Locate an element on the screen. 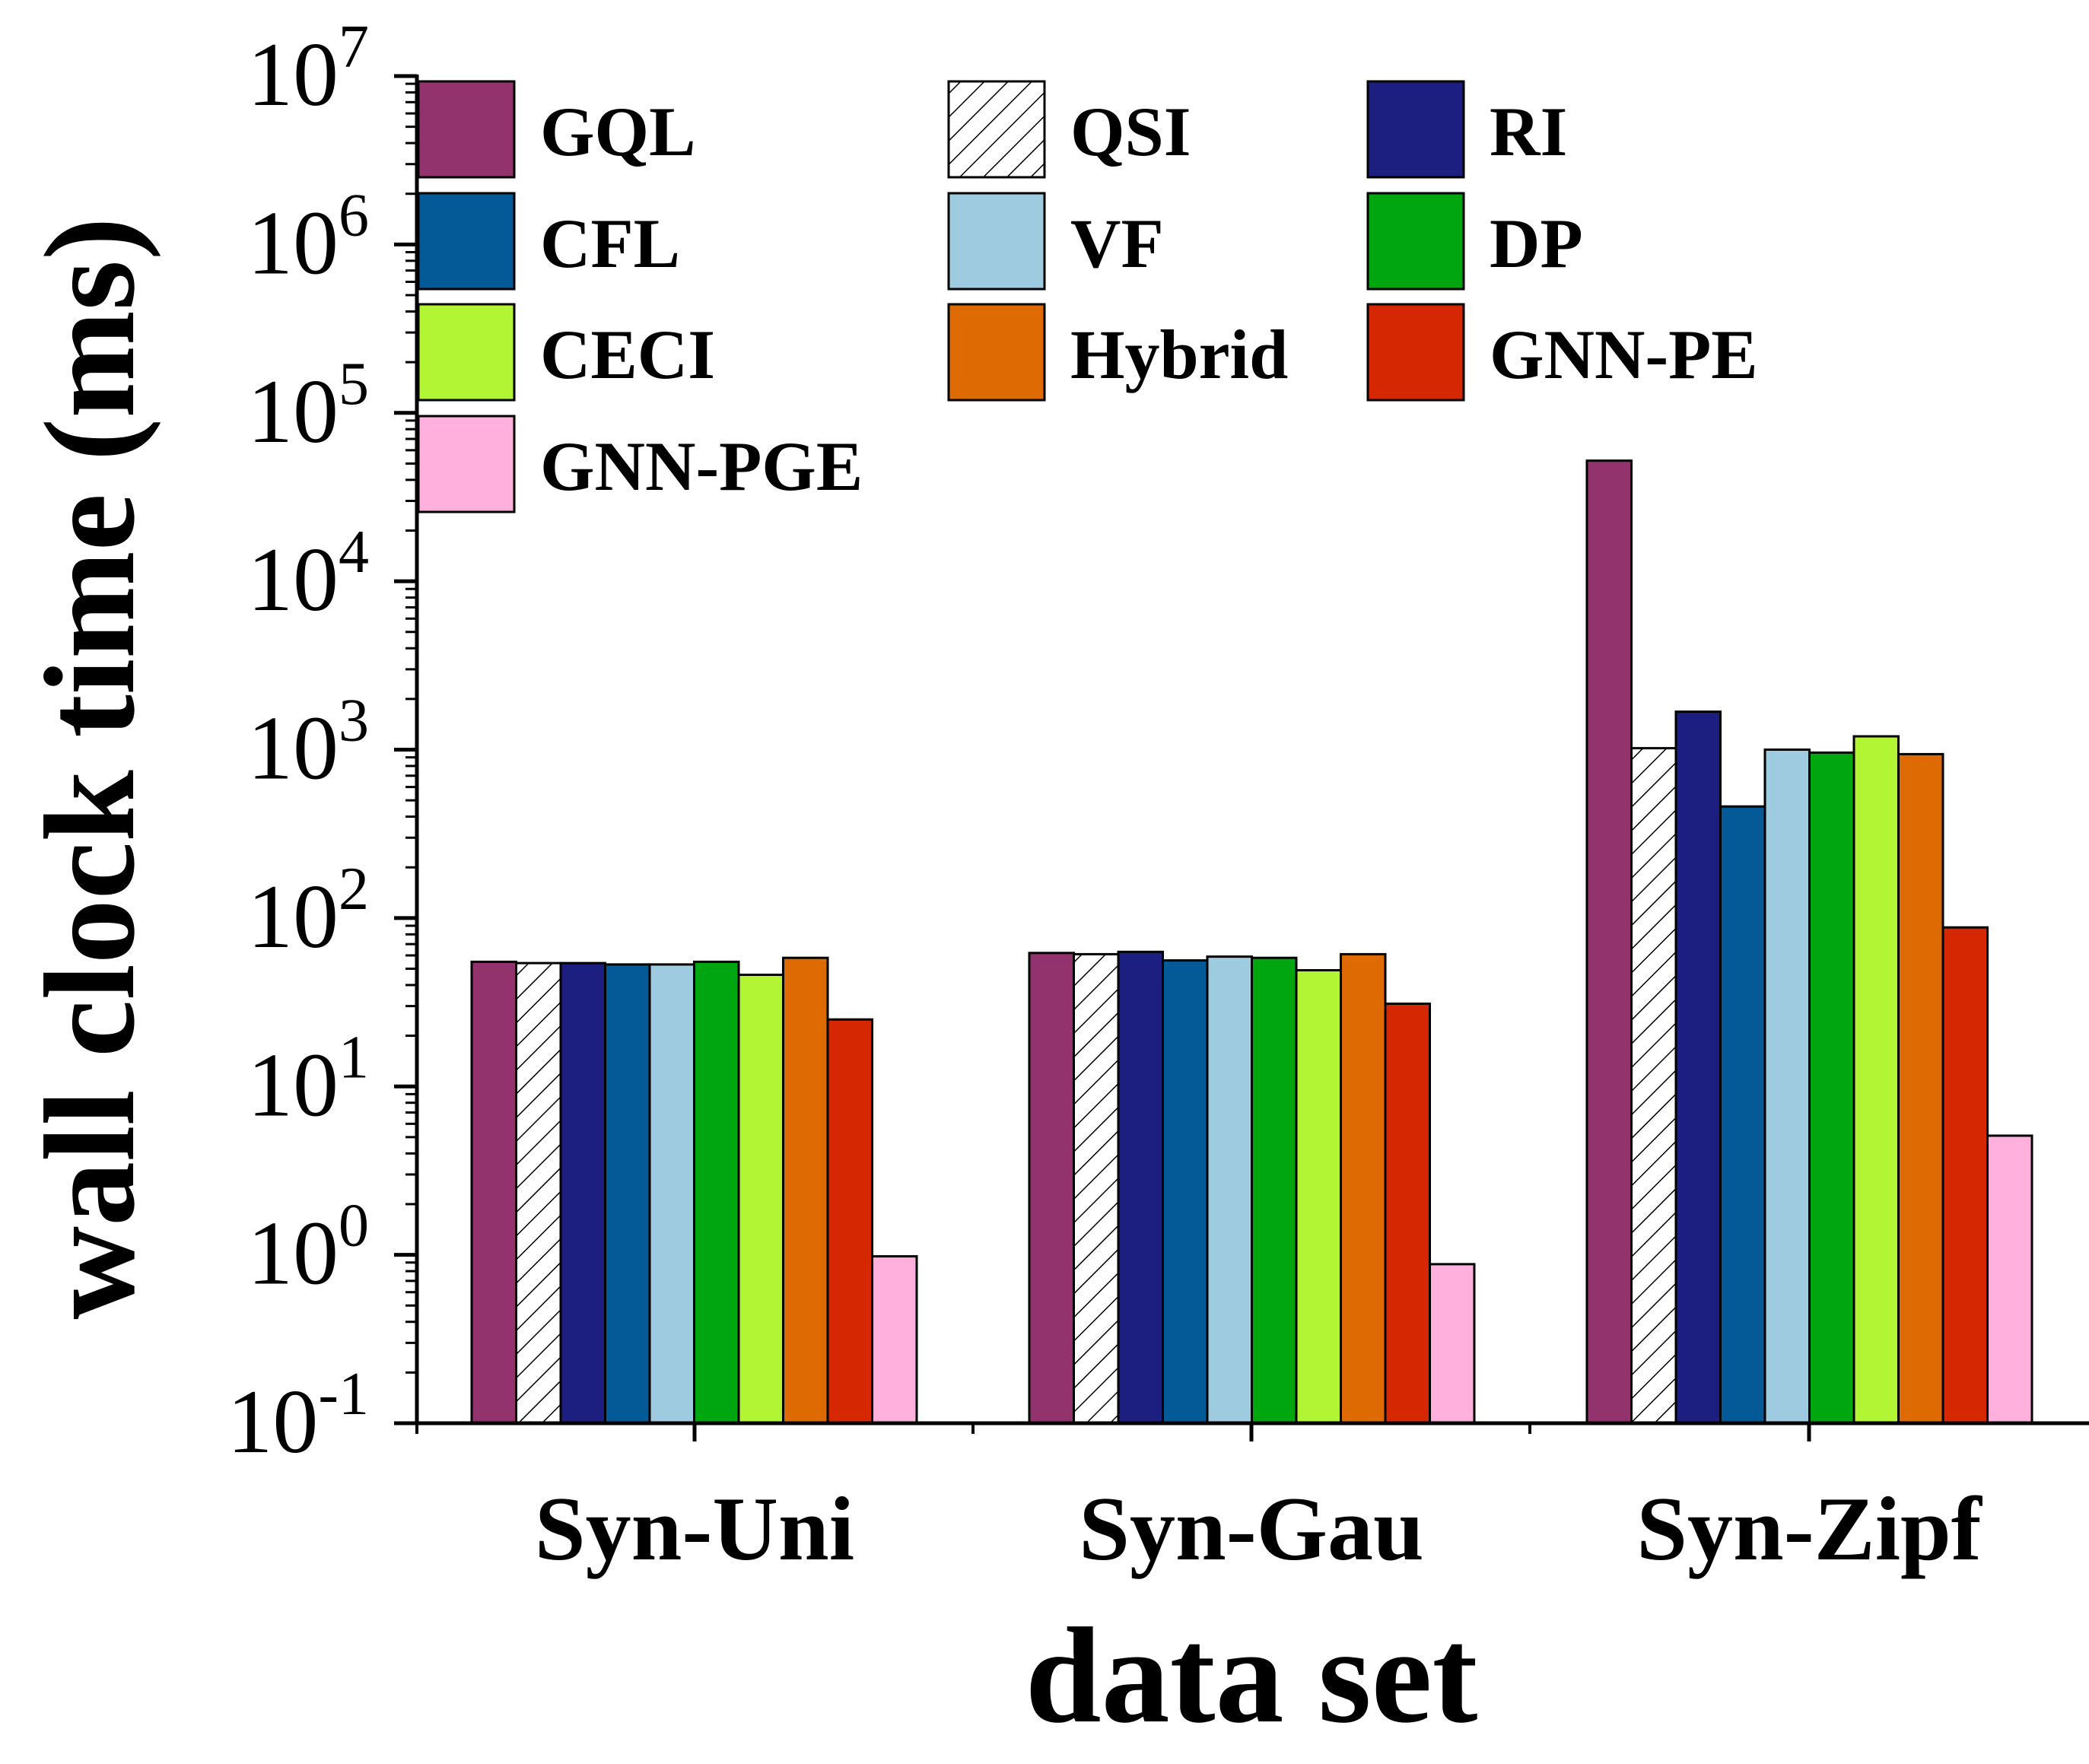 This screenshot has width=2089, height=1764. legend-label-gql: GQL is located at coordinates (617, 131).